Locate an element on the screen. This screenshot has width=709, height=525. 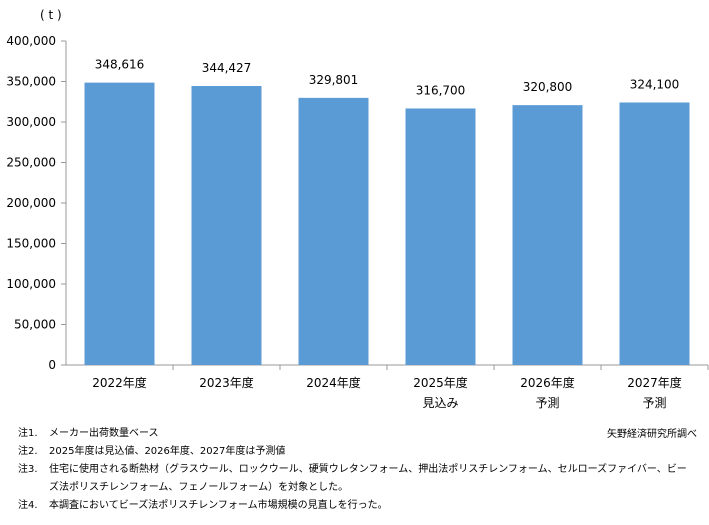
x-tick-label: 2025年度 is located at coordinates (440, 382).